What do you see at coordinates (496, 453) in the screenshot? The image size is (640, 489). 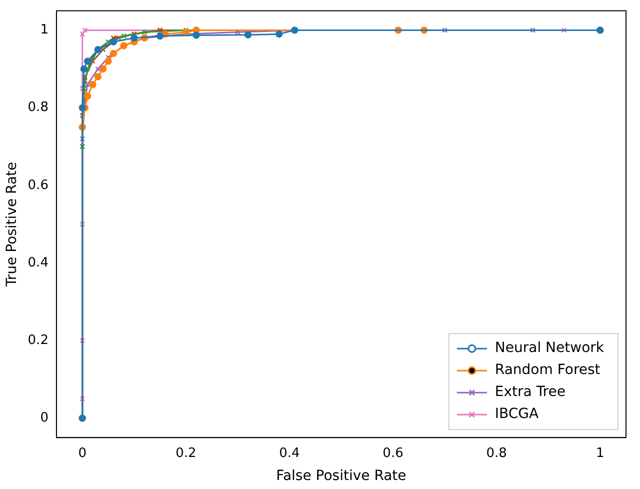 I see `x-tick-label: 0.8` at bounding box center [496, 453].